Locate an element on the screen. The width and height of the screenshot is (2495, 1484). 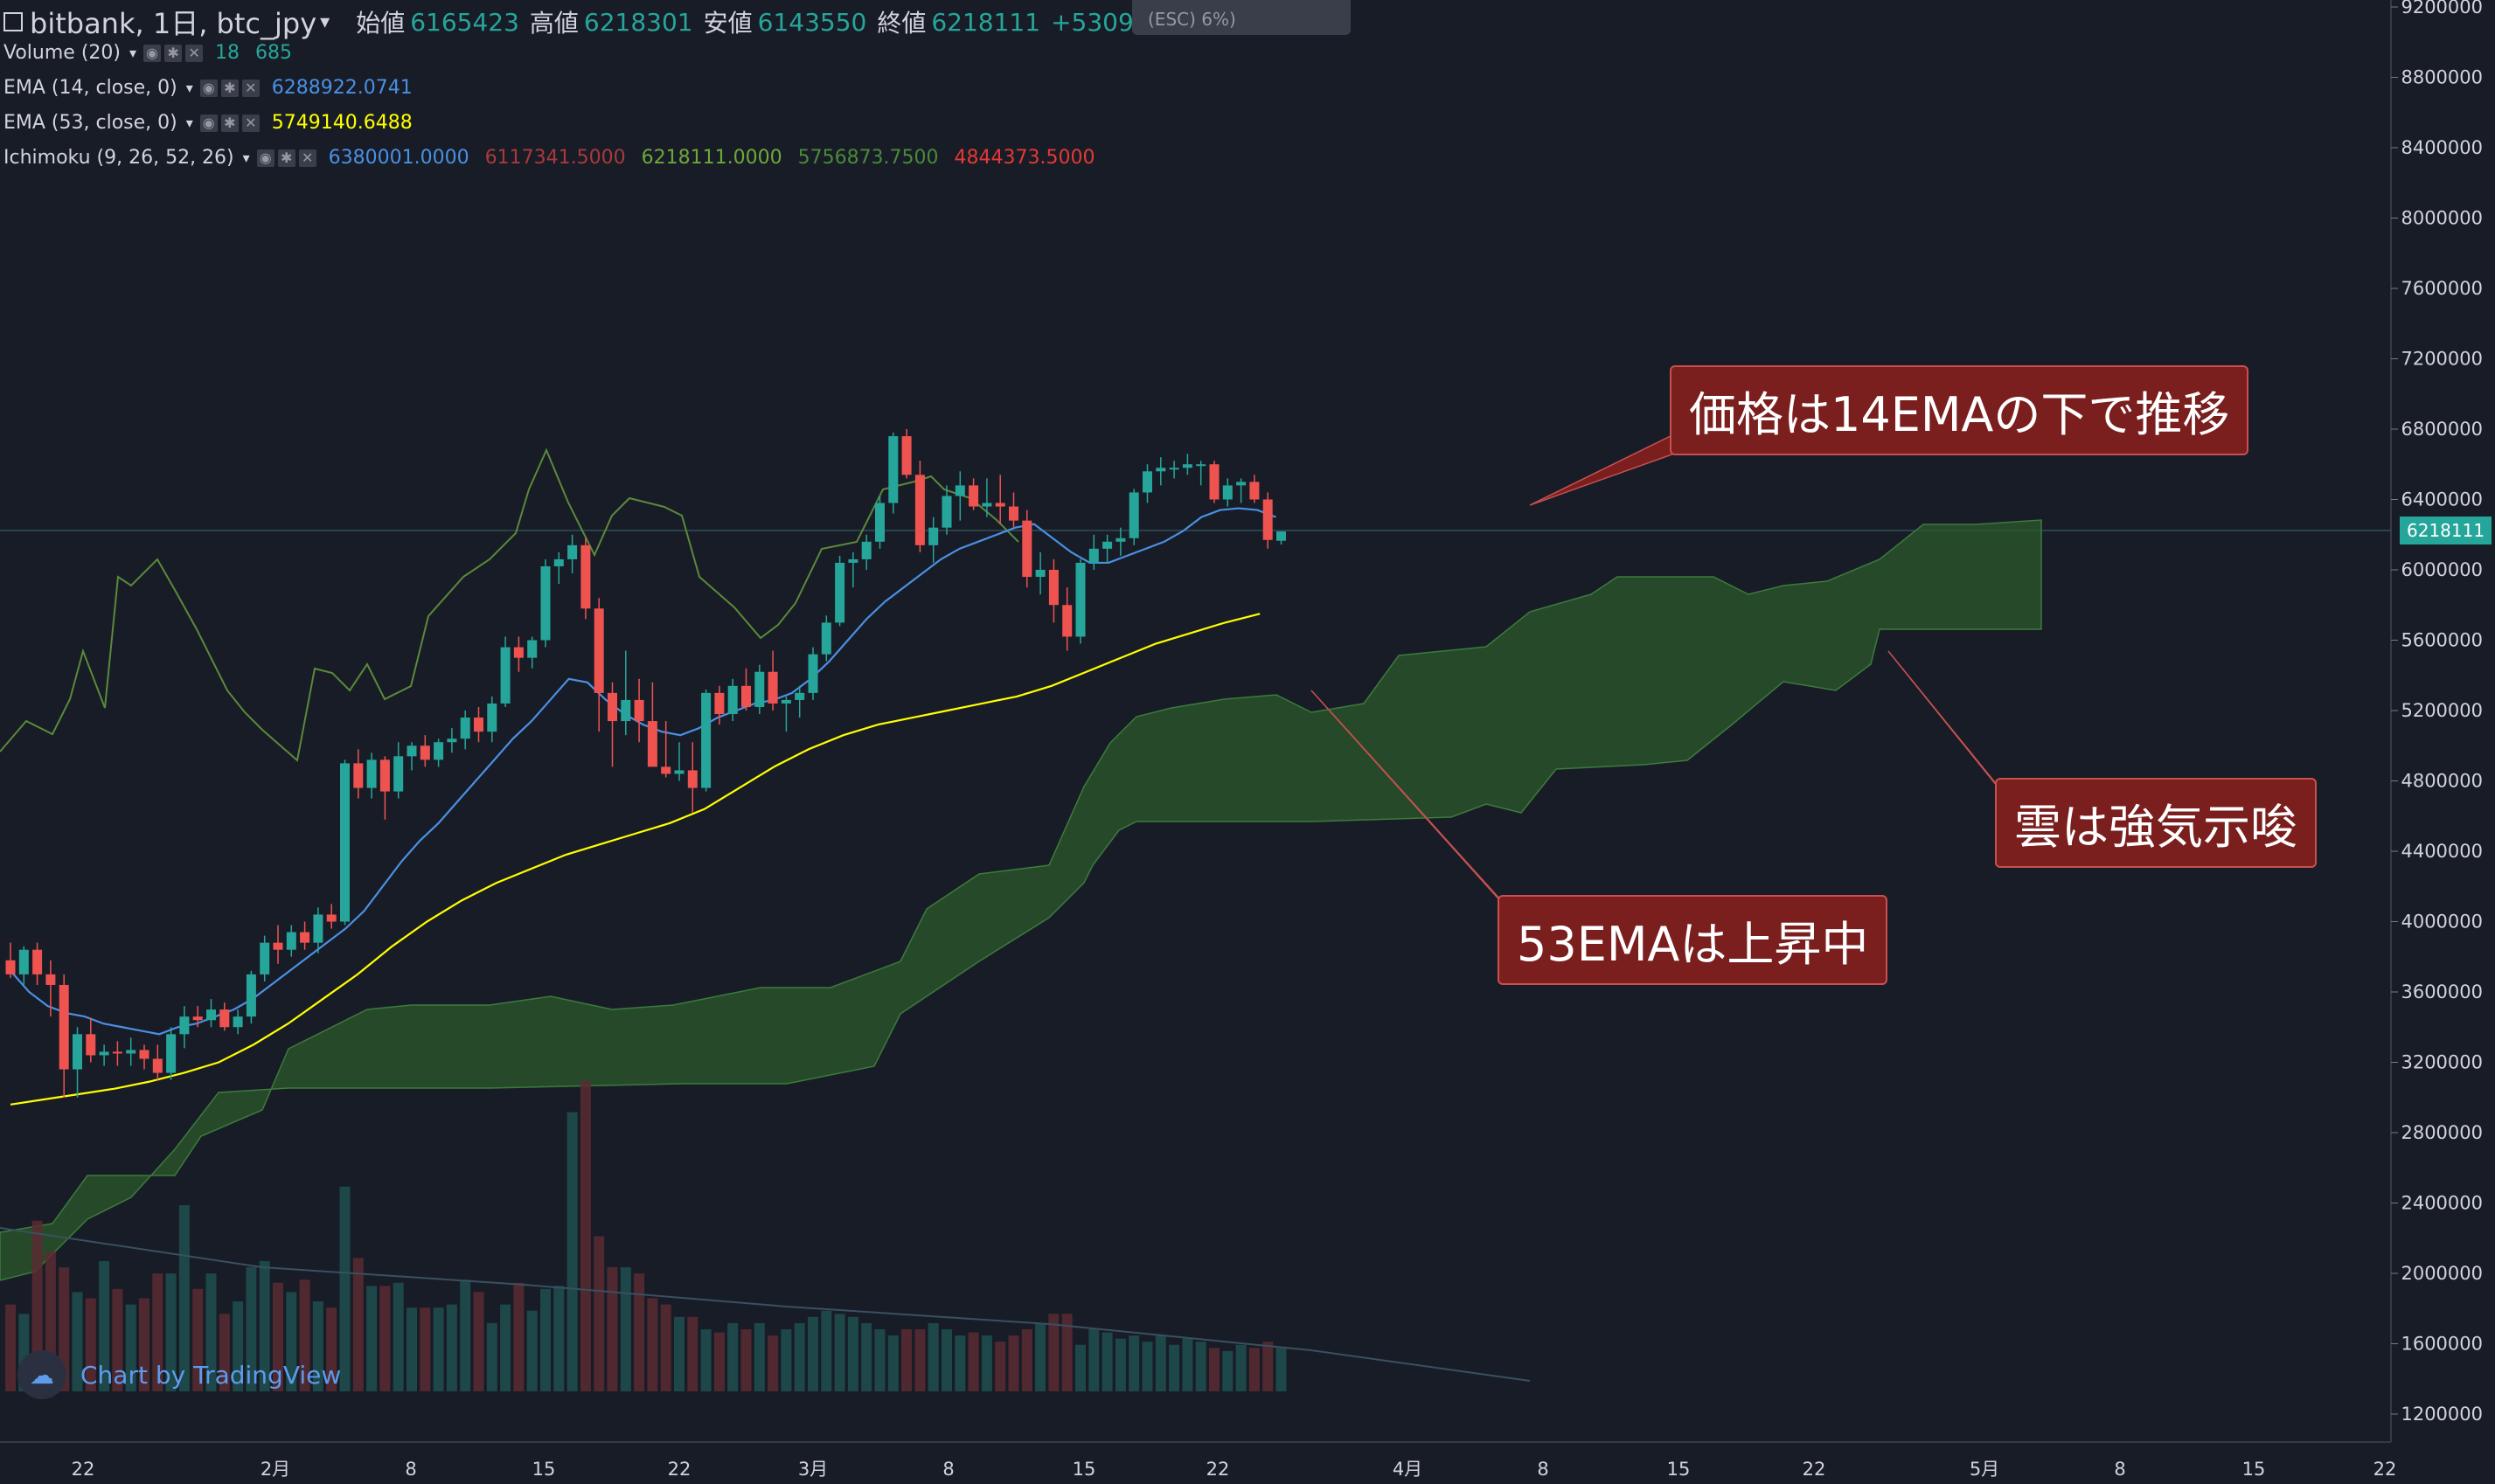
y-tick-label: 6400000 is located at coordinates (2442, 499).